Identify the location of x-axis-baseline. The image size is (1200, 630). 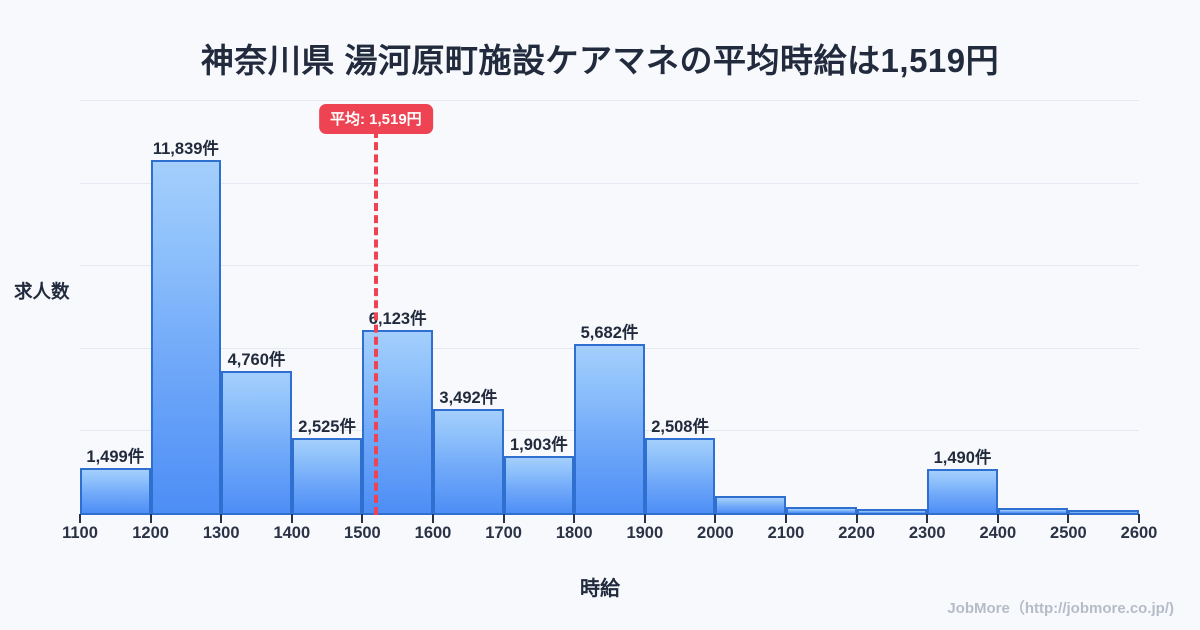
(609, 514).